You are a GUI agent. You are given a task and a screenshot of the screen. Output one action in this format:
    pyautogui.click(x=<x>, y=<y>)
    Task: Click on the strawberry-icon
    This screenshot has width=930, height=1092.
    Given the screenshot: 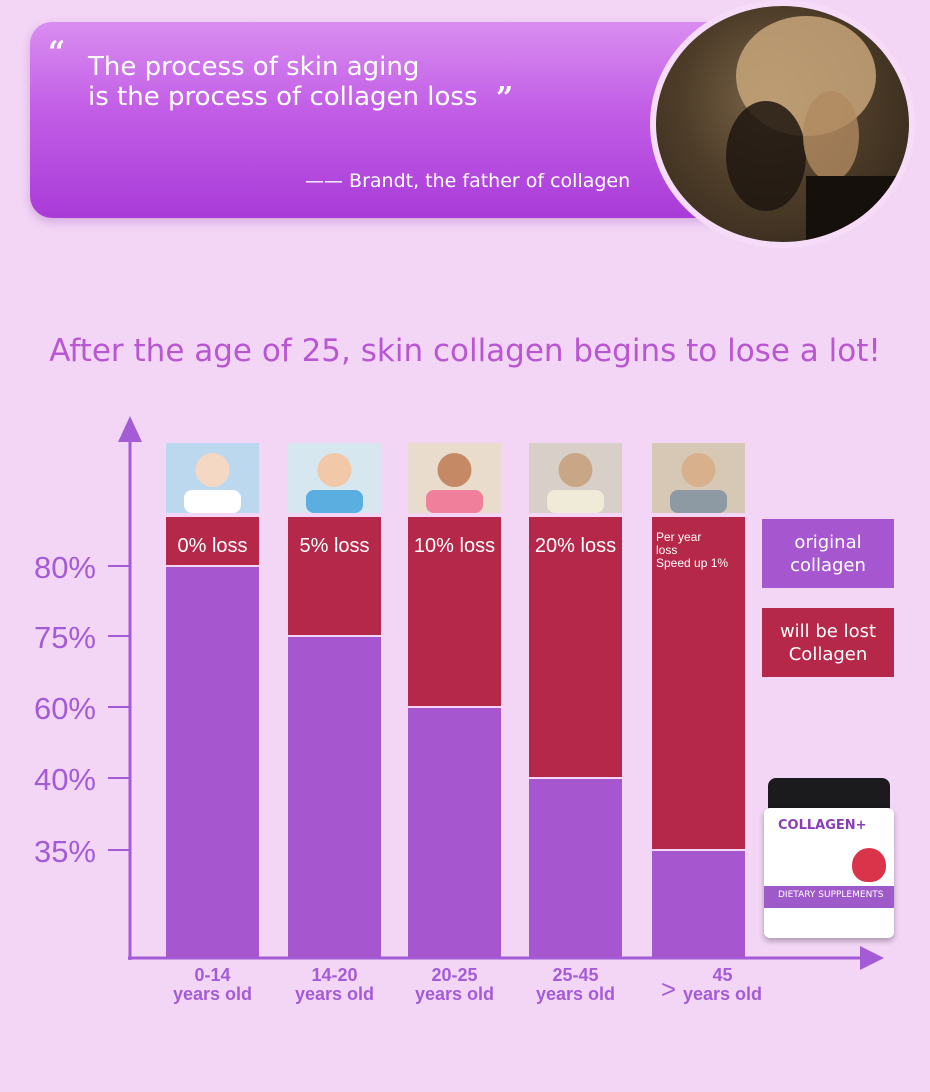 What is the action you would take?
    pyautogui.click(x=869, y=865)
    